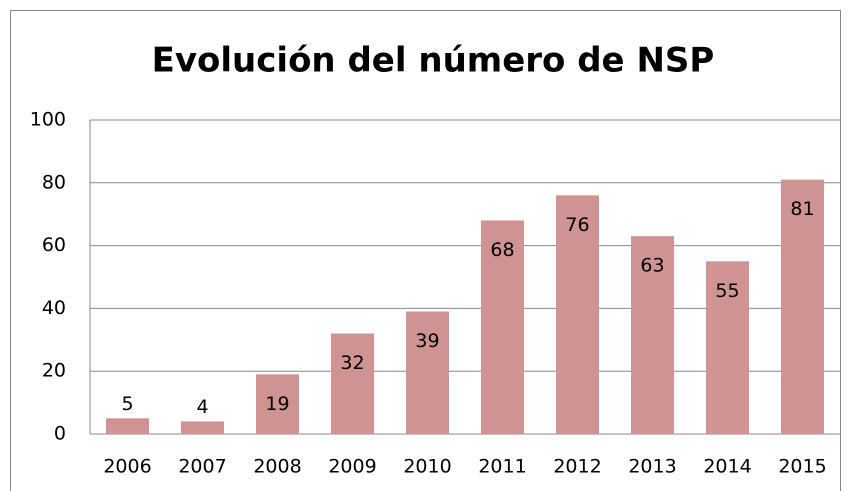  Describe the element at coordinates (727, 467) in the screenshot. I see `x-tick-label: 2014` at that location.